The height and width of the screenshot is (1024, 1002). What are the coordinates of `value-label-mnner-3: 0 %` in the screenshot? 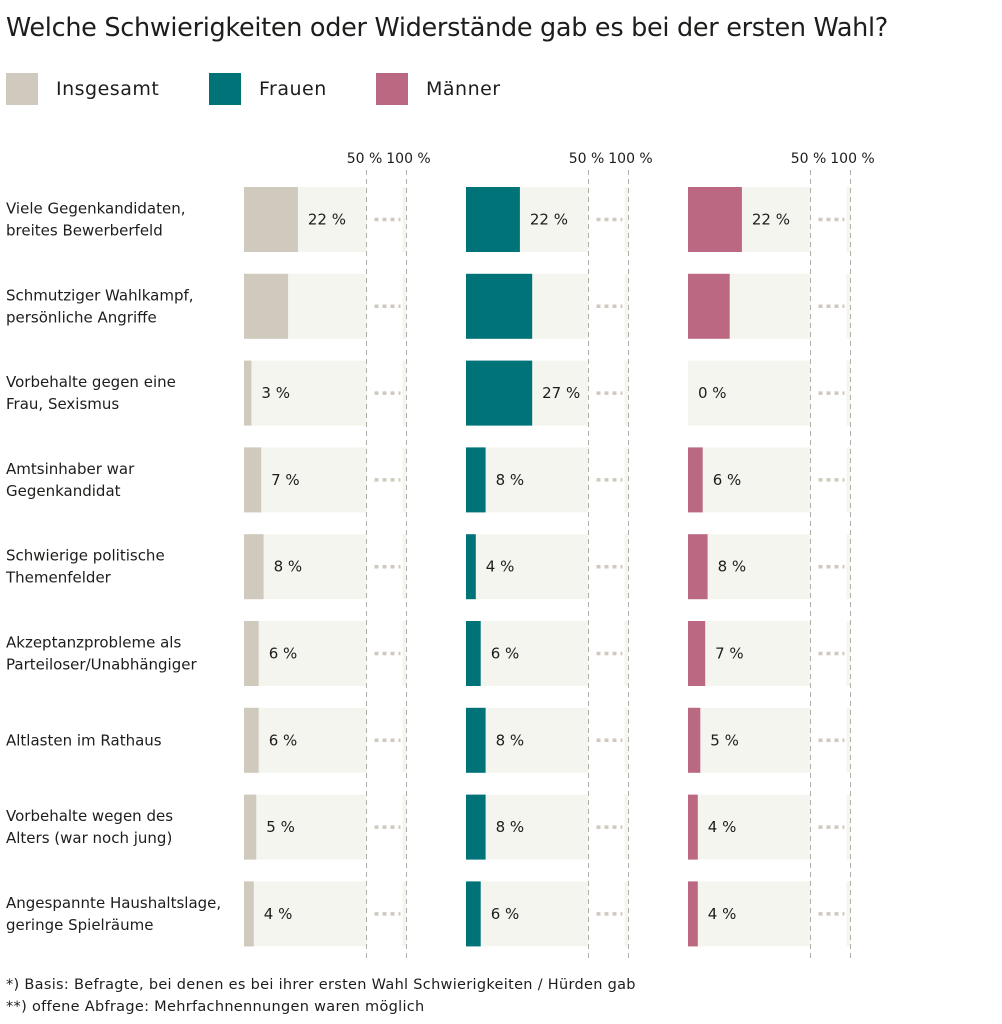 It's located at (712, 393).